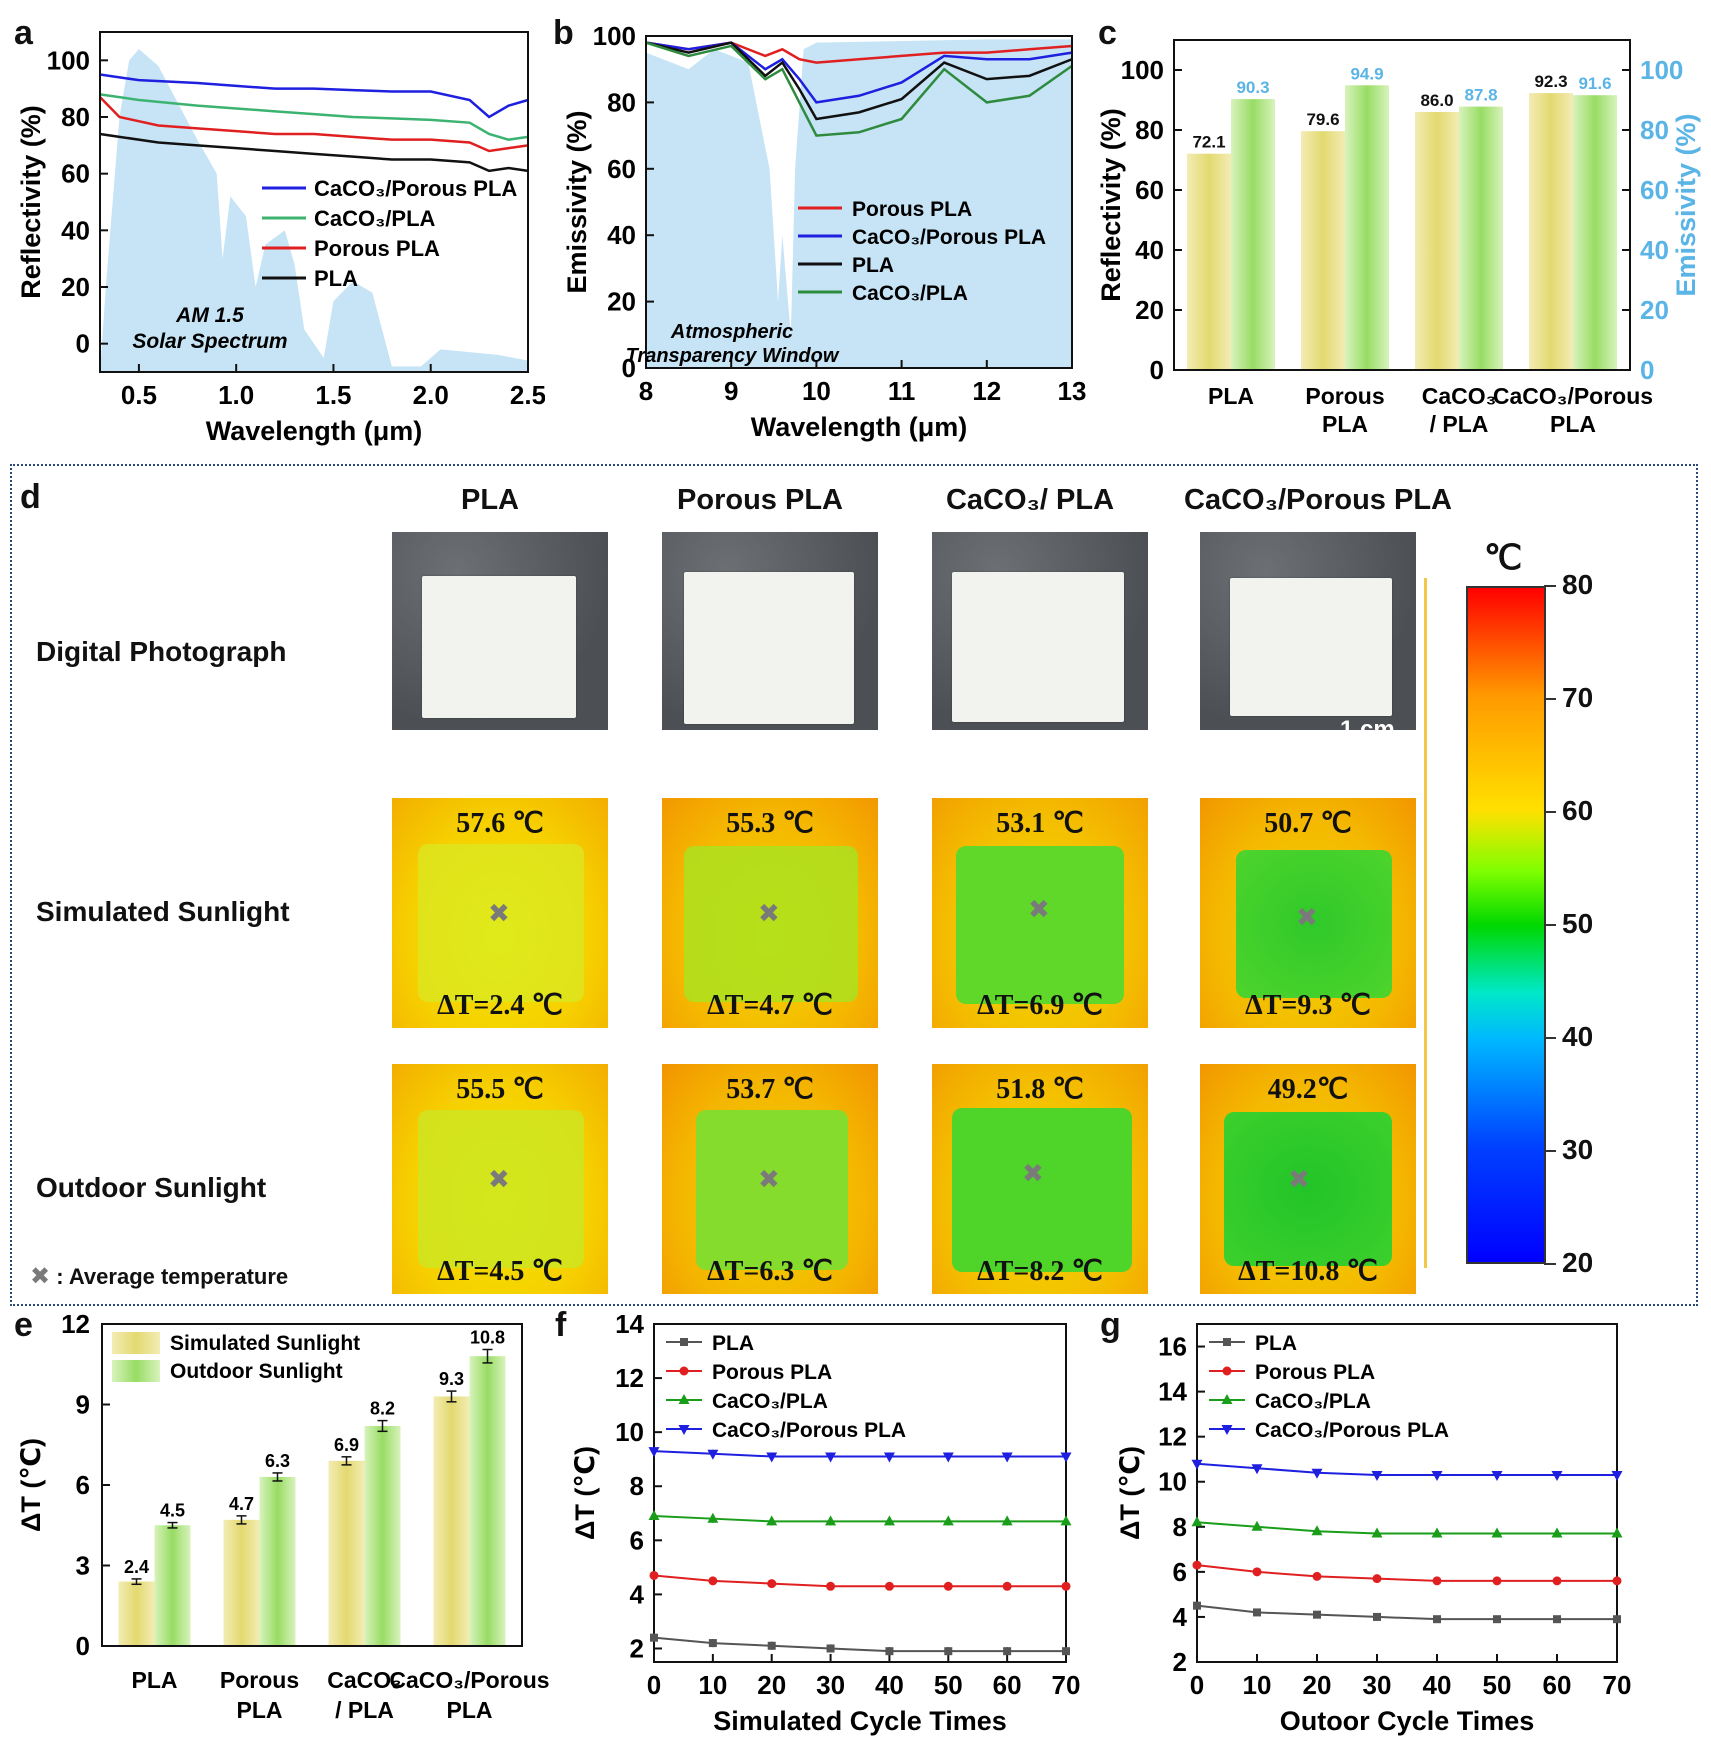 Image resolution: width=1711 pixels, height=1752 pixels. Describe the element at coordinates (1617, 1685) in the screenshot. I see `x-tick-label: 70` at that location.